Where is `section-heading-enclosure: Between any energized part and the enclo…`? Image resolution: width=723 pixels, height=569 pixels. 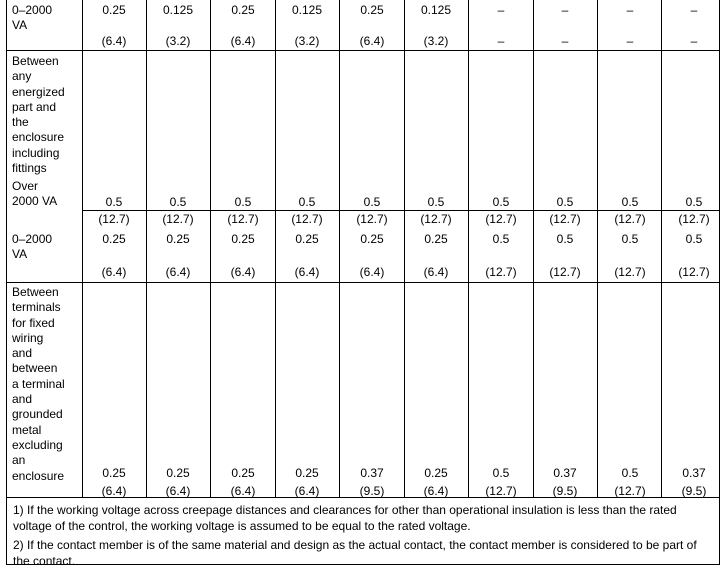
section-heading-enclosure: Between any energized part and the enclo… is located at coordinates (38, 115).